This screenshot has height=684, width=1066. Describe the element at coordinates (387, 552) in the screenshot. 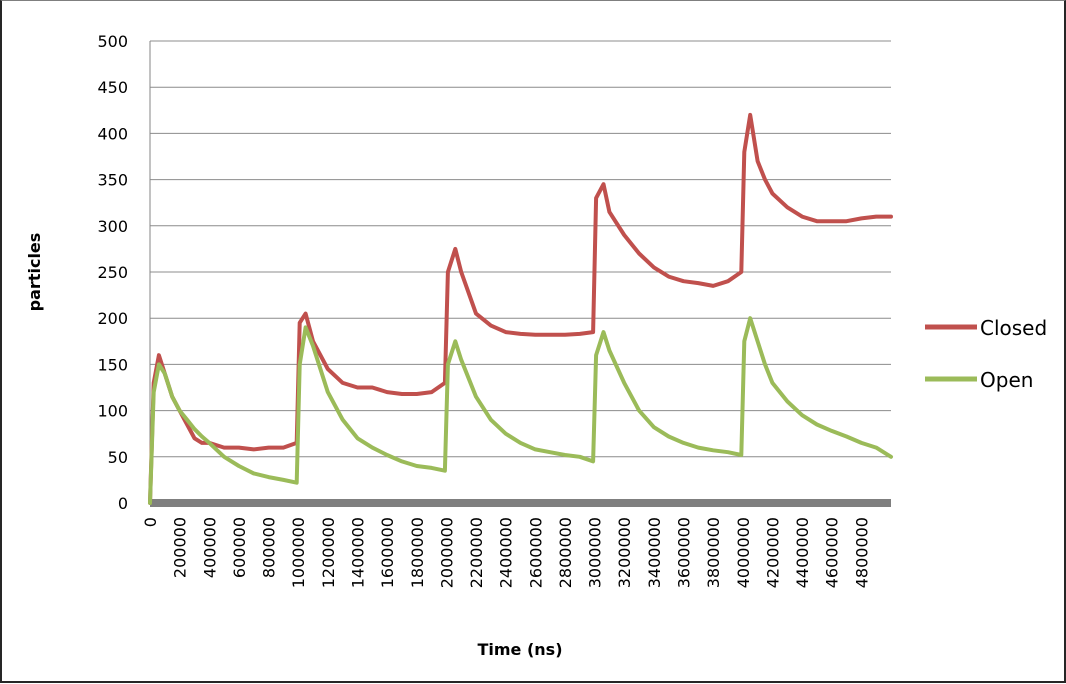

I see `x-tick-label-1600000: 1600000` at that location.